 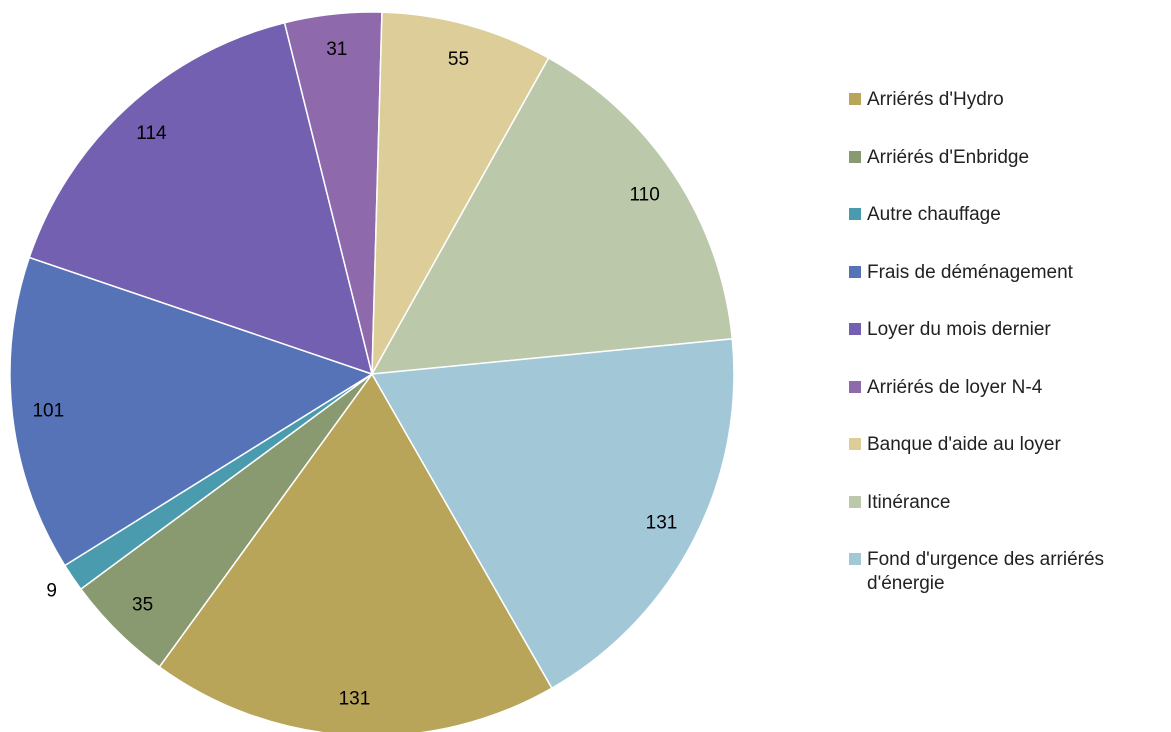 I want to click on legend-item: Fond d'urgence des arriérés d'énergie, so click(x=999, y=577).